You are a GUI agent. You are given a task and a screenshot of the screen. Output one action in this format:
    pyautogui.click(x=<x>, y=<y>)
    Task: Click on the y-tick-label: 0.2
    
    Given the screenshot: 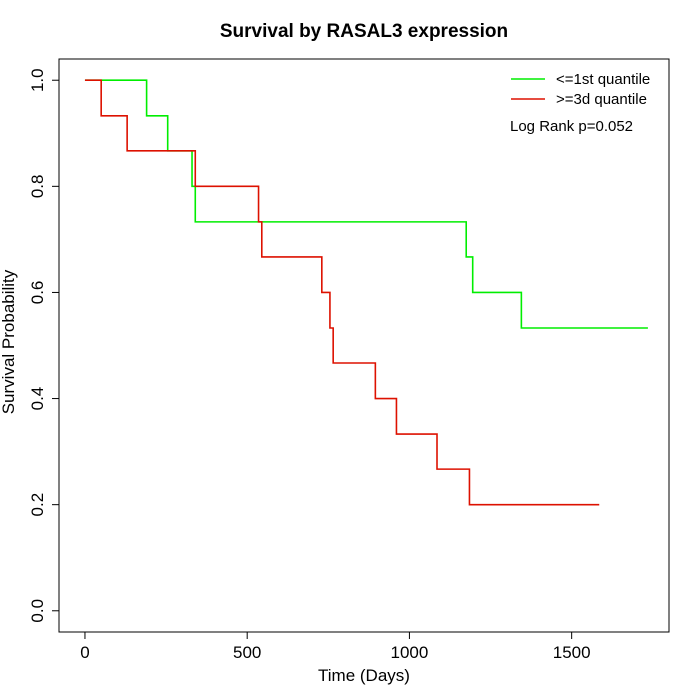 What is the action you would take?
    pyautogui.click(x=37, y=505)
    